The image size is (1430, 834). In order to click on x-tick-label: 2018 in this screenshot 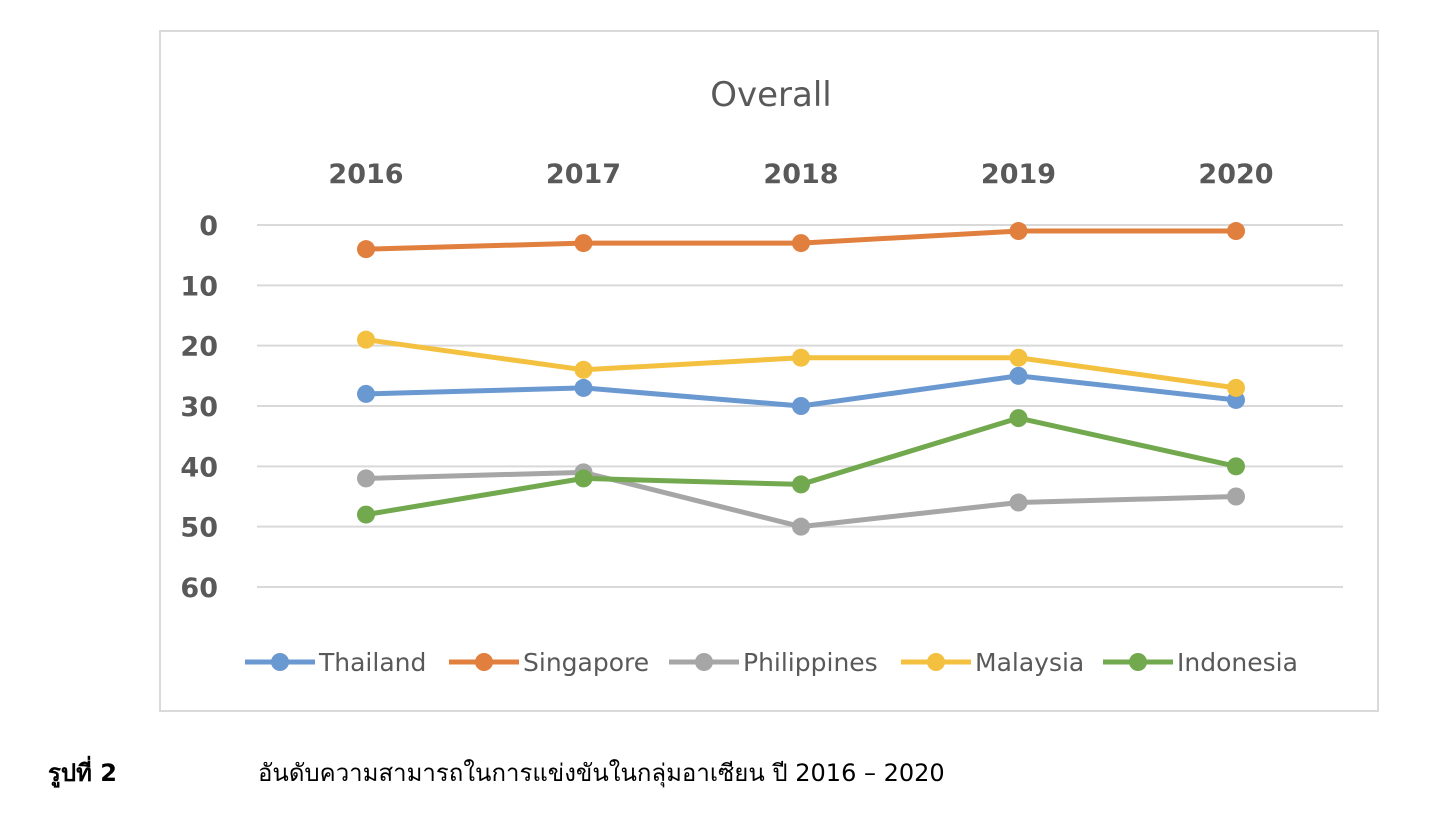, I will do `click(800, 174)`.